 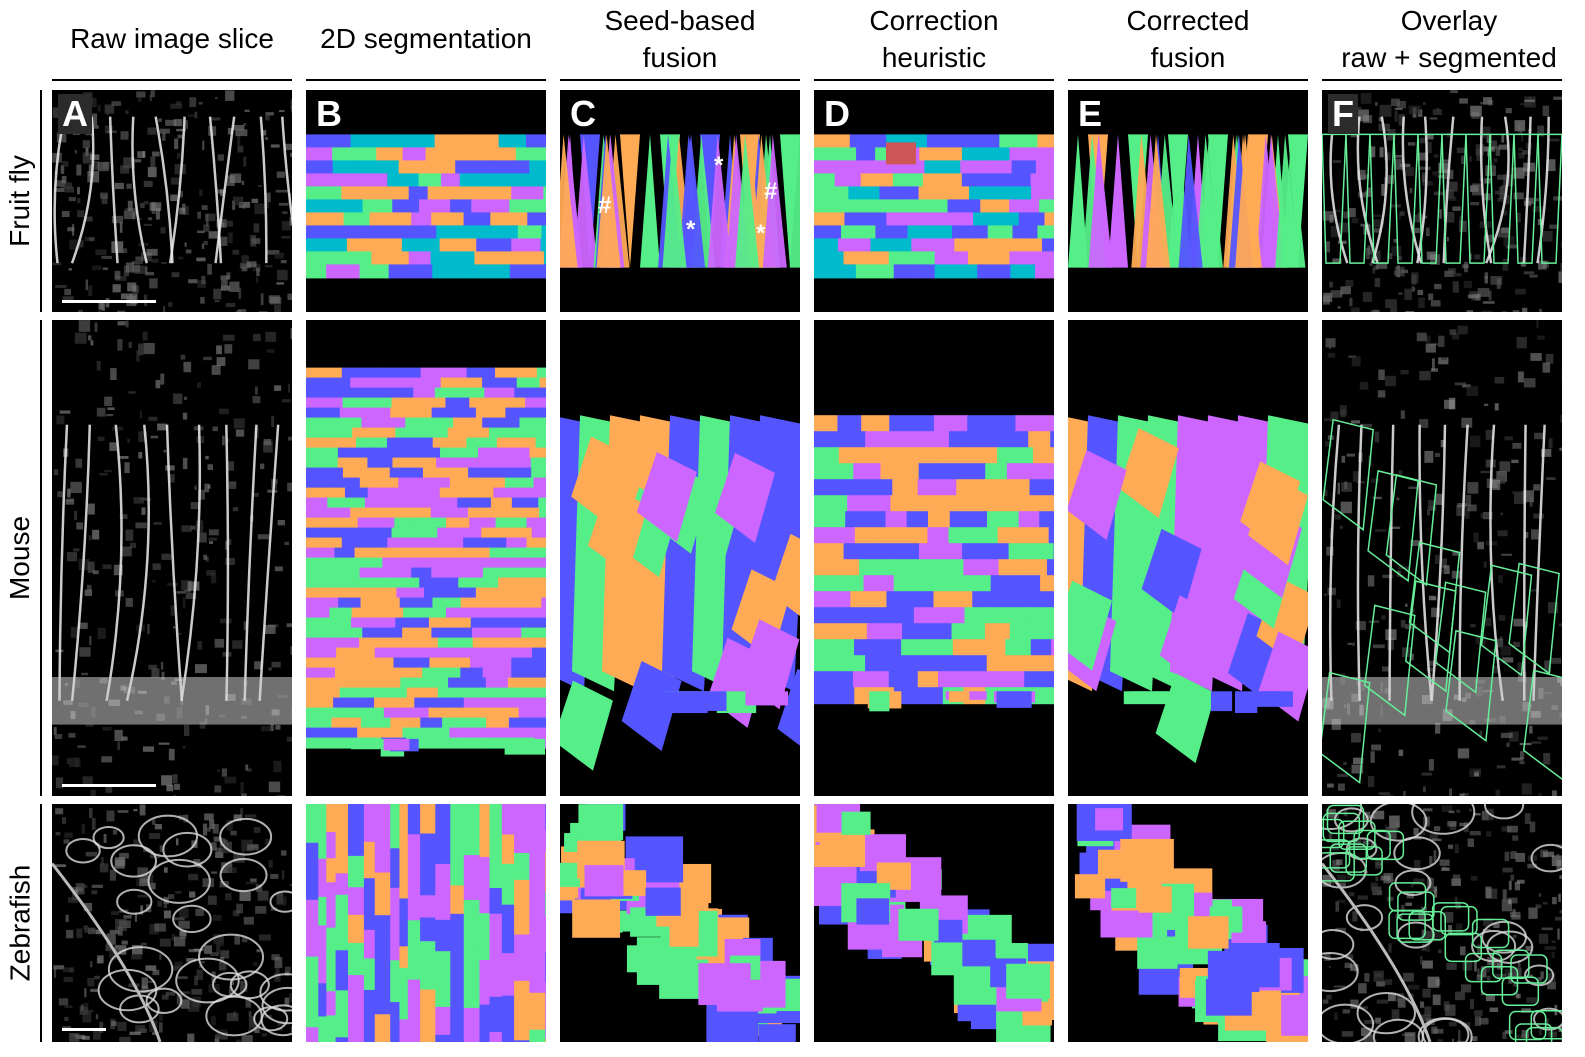 I want to click on panel-row1-col0, so click(x=172, y=558).